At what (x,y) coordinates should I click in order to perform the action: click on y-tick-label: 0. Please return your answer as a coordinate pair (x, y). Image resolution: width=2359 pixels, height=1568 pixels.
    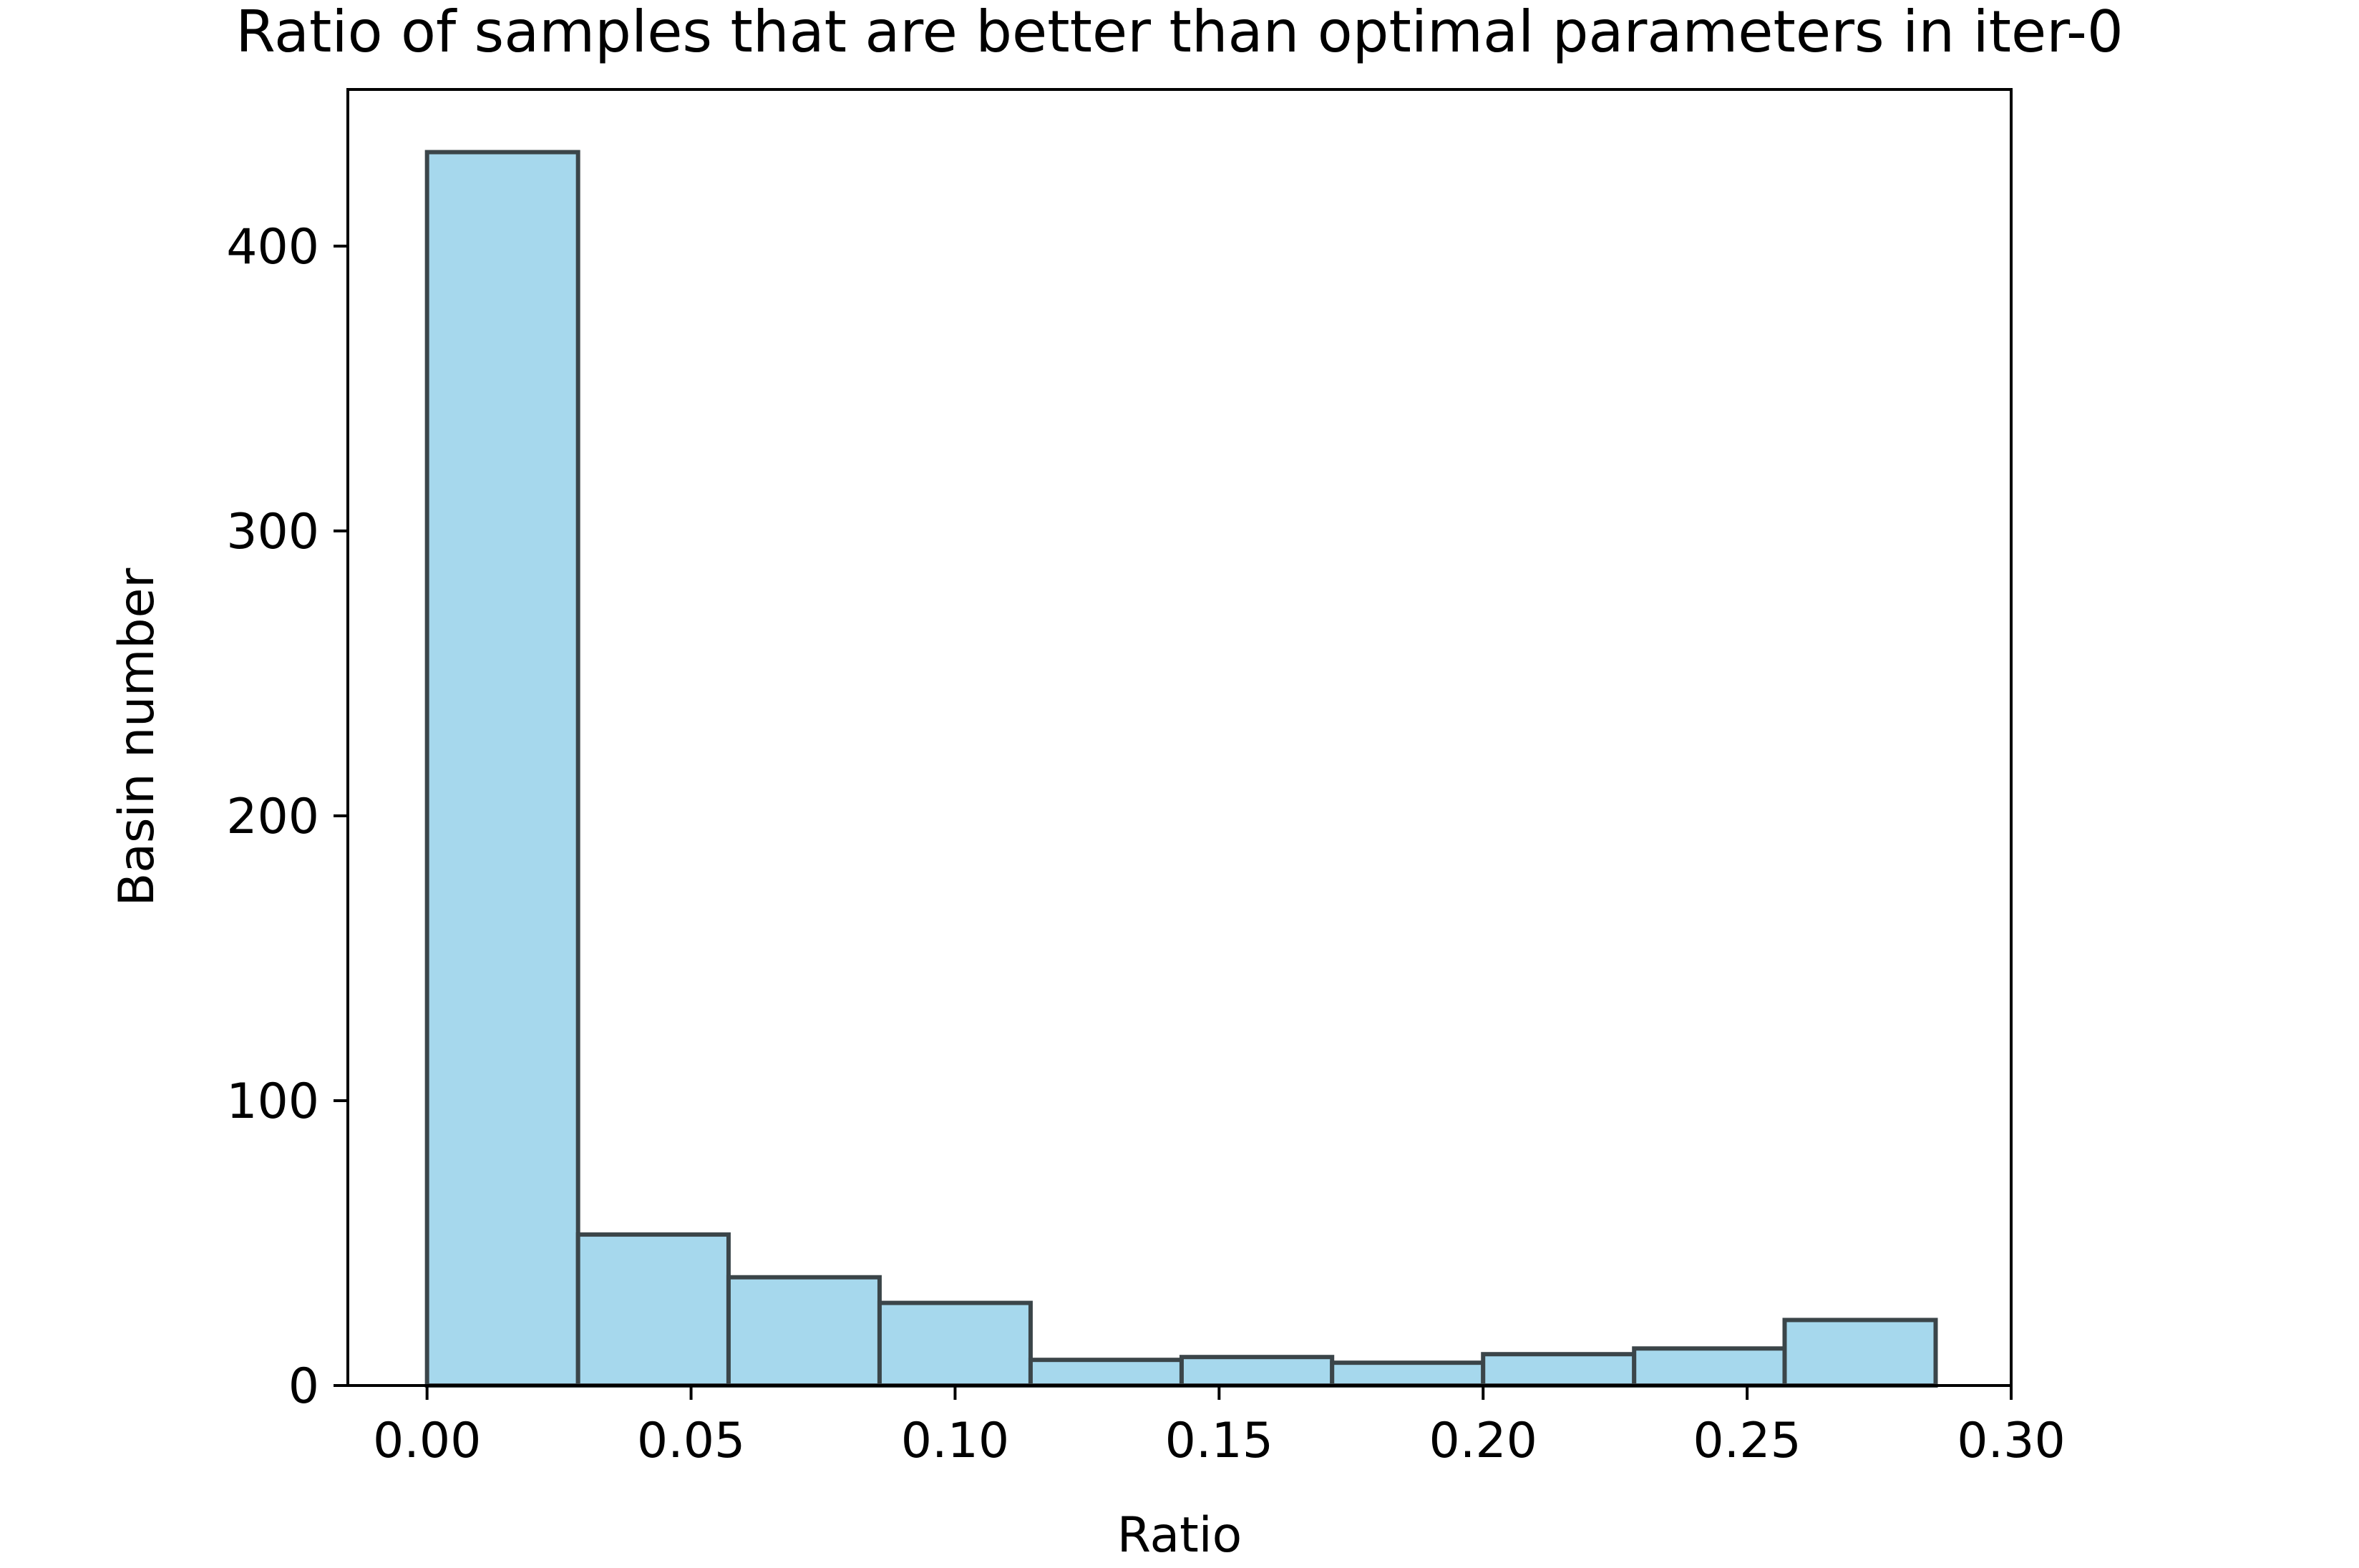
    Looking at the image, I should click on (304, 1386).